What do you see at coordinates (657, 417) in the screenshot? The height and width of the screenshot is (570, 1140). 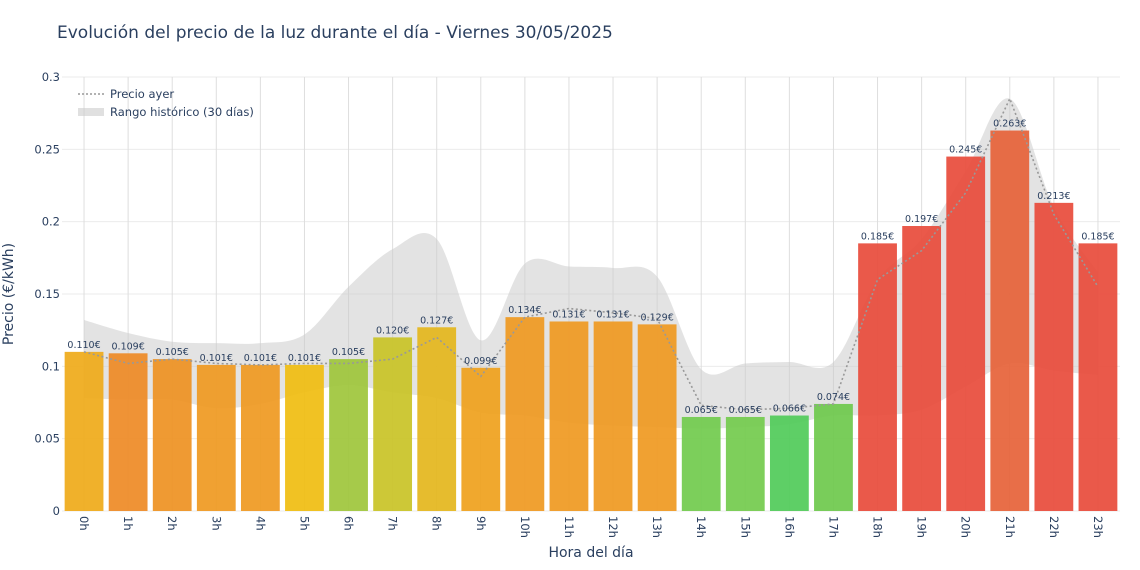 I see `bar-13h` at bounding box center [657, 417].